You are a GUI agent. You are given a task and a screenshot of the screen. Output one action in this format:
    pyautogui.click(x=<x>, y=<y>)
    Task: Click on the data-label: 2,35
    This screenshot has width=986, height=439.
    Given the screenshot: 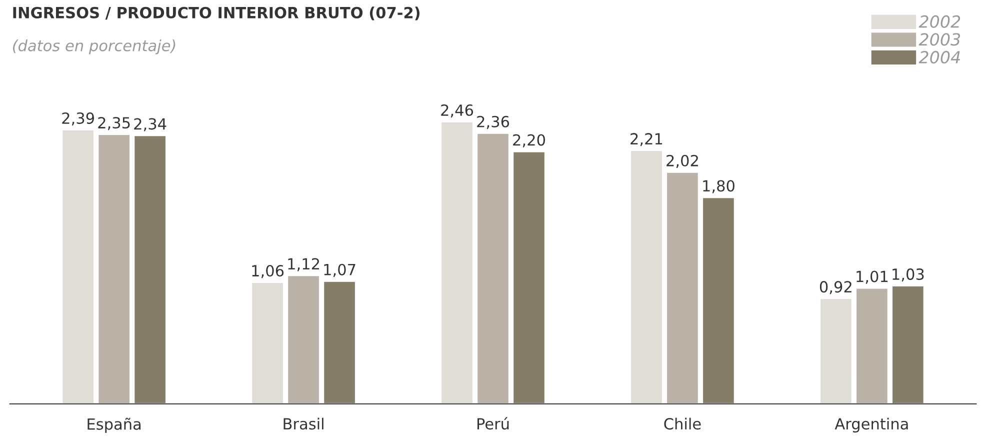 What is the action you would take?
    pyautogui.click(x=114, y=123)
    